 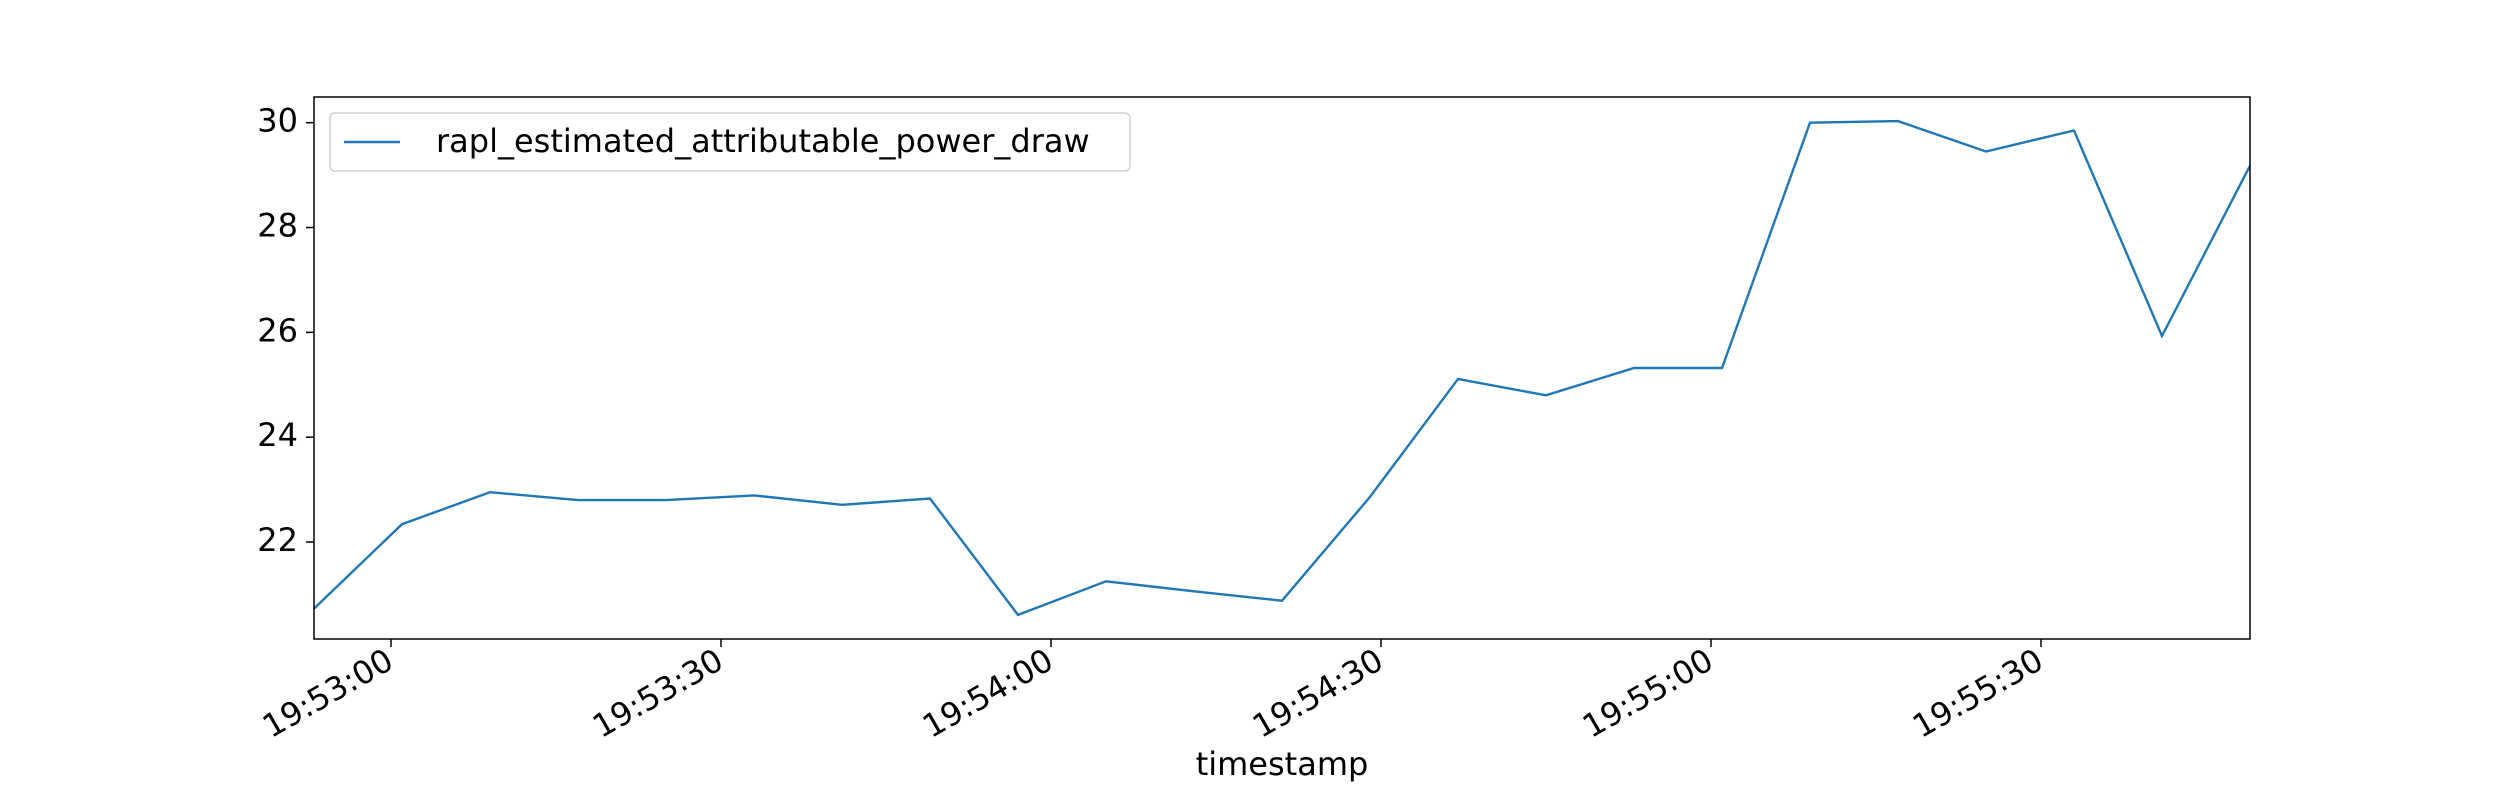 What do you see at coordinates (987, 693) in the screenshot?
I see `x-tick-label: 19:54:00` at bounding box center [987, 693].